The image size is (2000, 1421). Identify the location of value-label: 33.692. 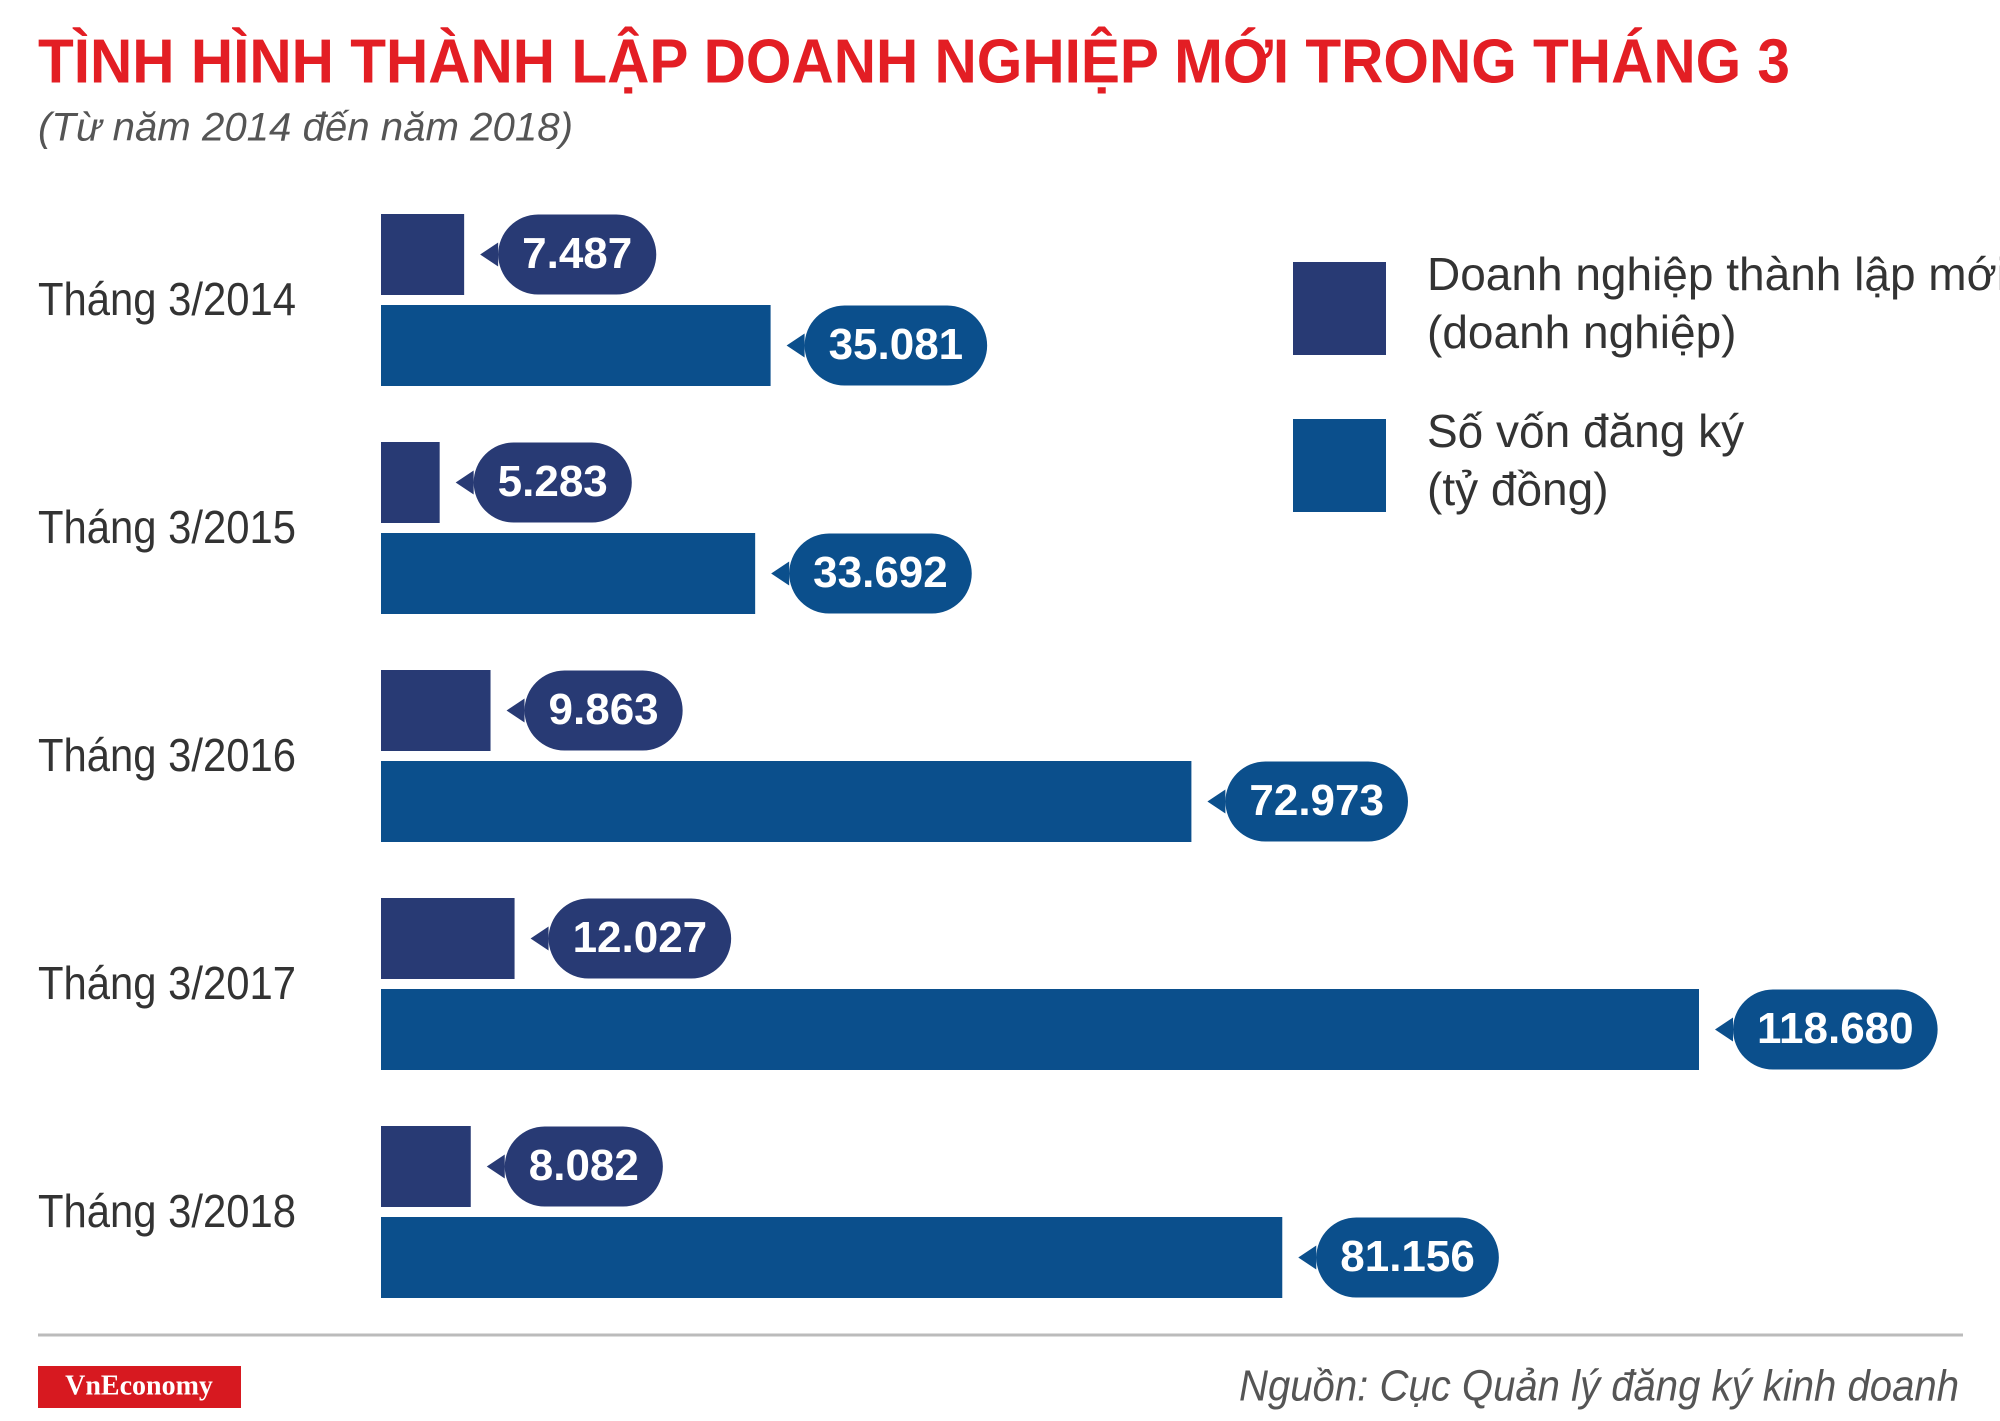
(880, 572).